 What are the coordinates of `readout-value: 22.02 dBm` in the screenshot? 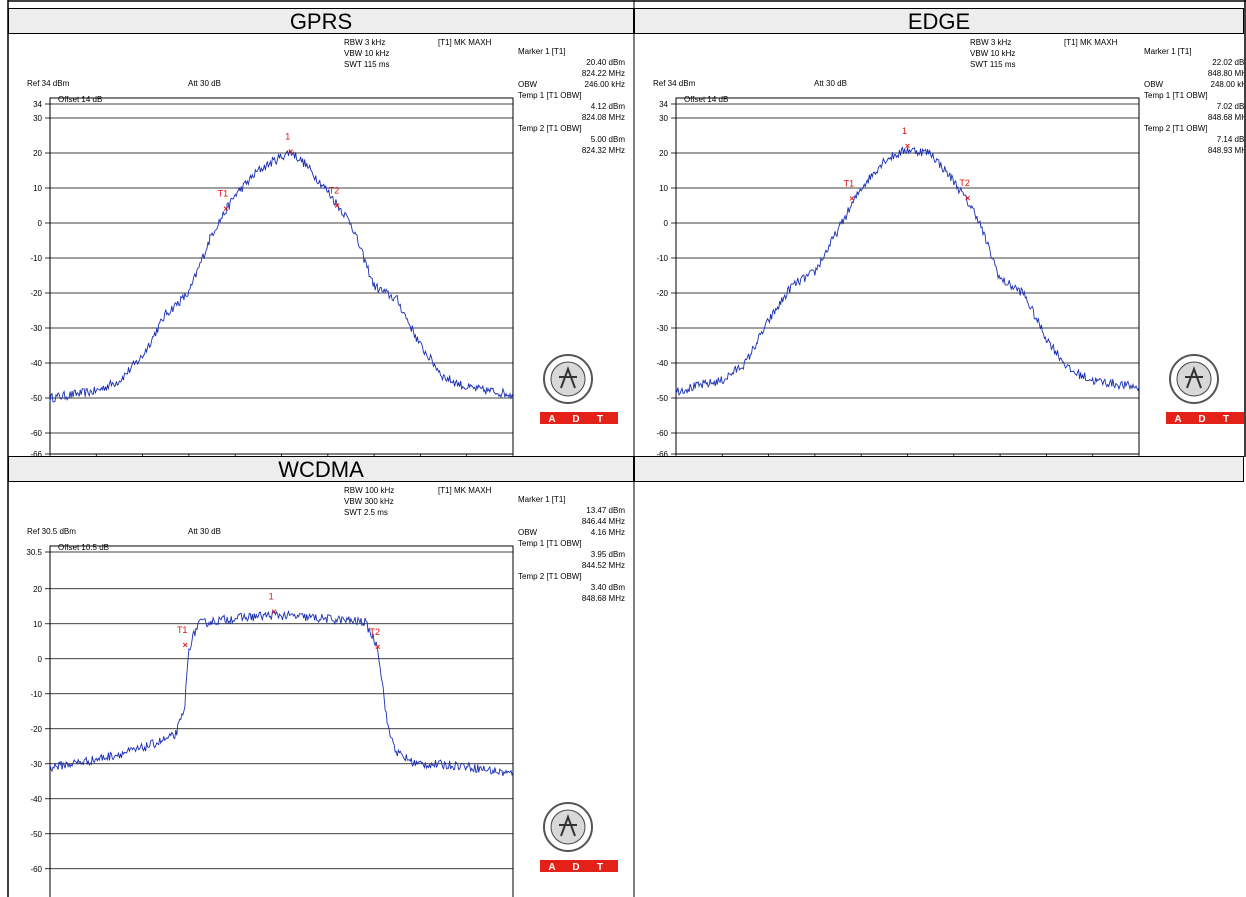 It's located at (1228, 62).